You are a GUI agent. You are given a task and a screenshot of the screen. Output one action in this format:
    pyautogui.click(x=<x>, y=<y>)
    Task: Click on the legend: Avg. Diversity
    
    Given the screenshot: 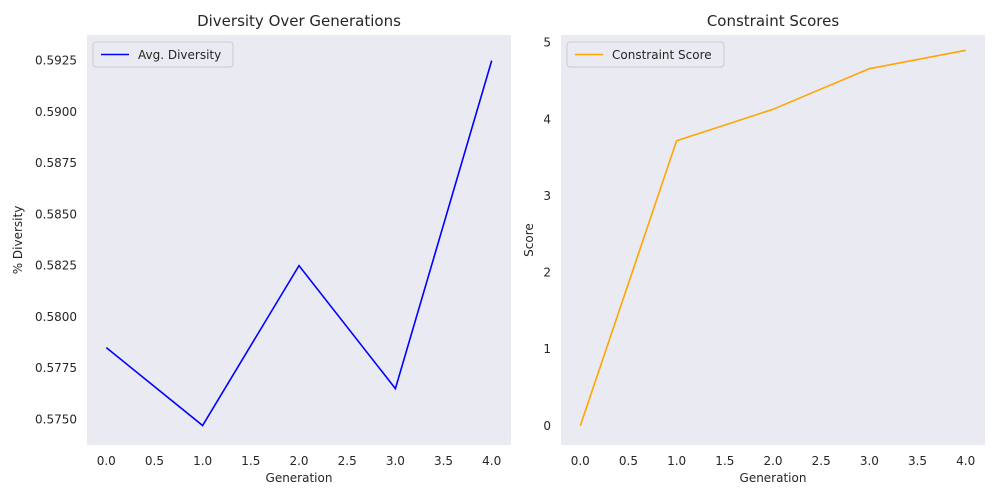 What is the action you would take?
    pyautogui.click(x=163, y=54)
    